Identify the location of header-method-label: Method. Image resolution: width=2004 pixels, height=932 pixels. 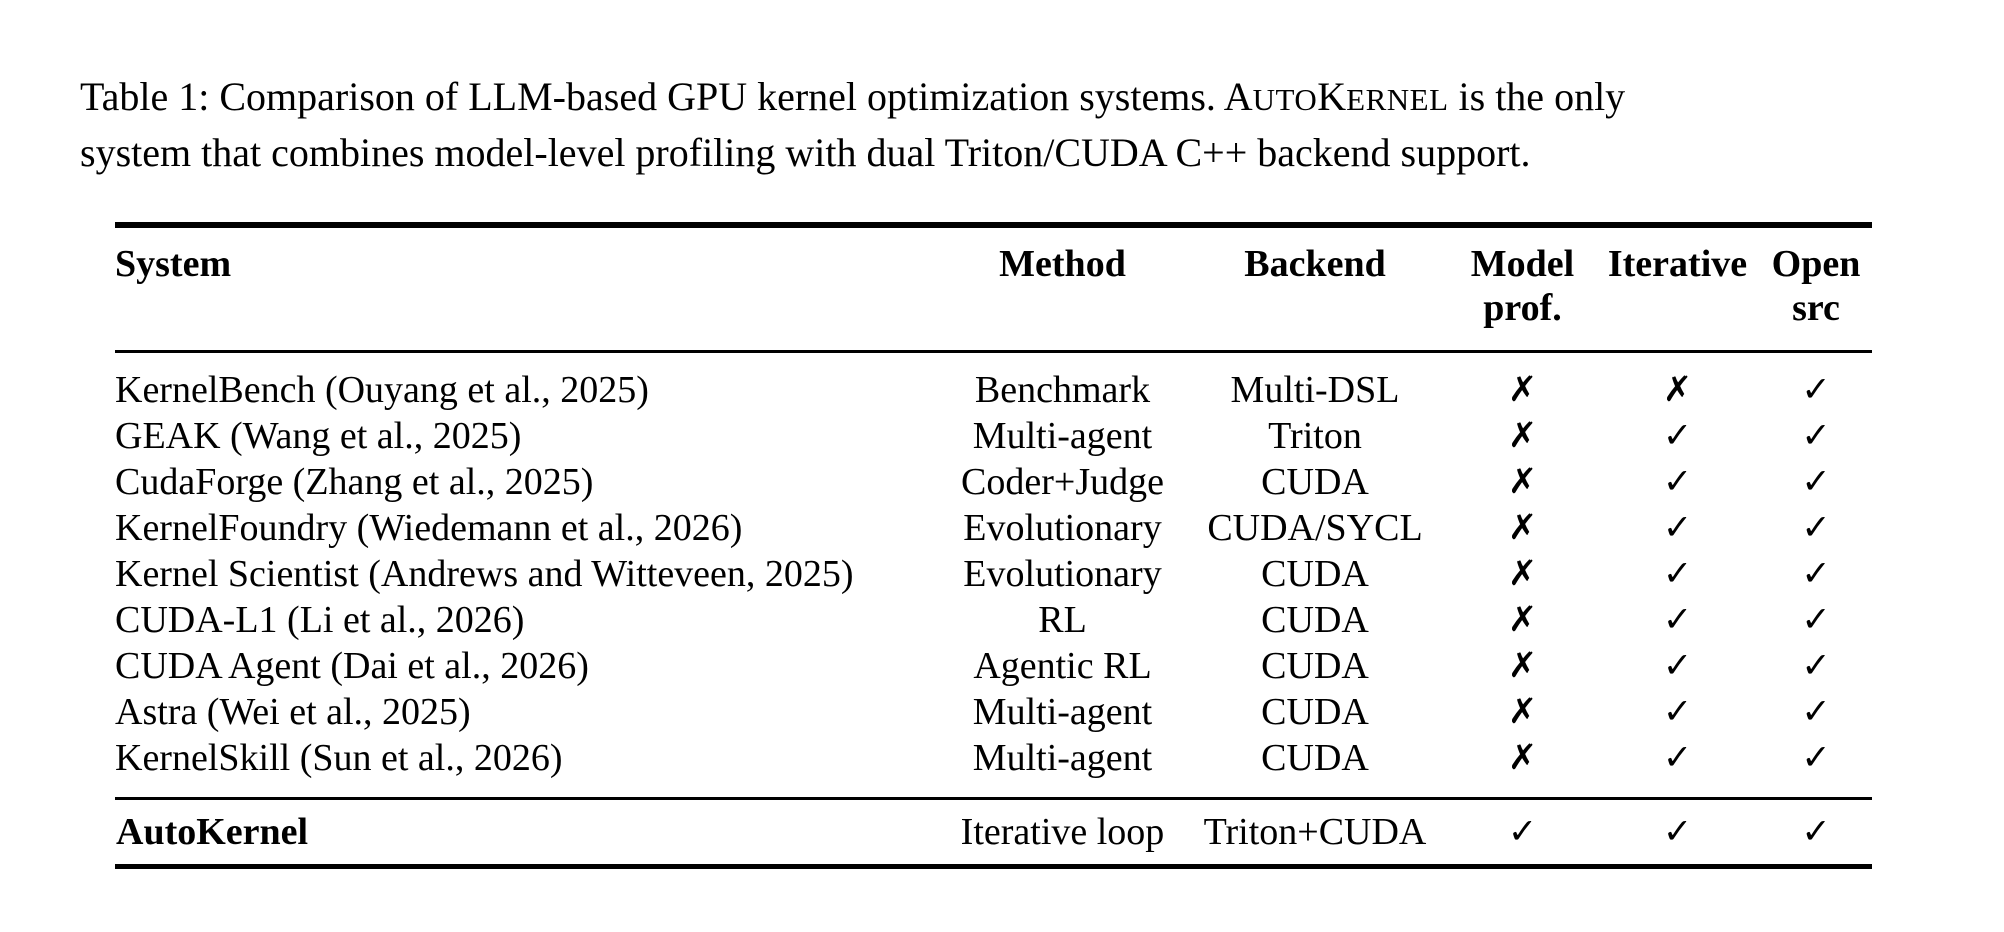
(1062, 264).